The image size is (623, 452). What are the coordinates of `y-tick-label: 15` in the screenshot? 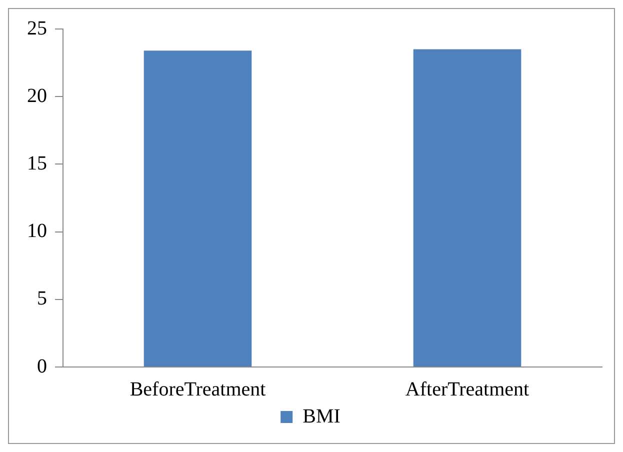 It's located at (37, 163).